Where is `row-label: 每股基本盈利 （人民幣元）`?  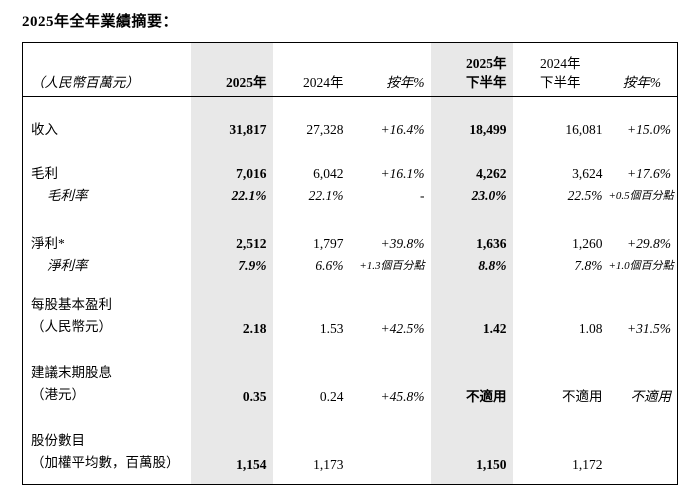
row-label: 每股基本盈利 （人民幣元） is located at coordinates (71, 315).